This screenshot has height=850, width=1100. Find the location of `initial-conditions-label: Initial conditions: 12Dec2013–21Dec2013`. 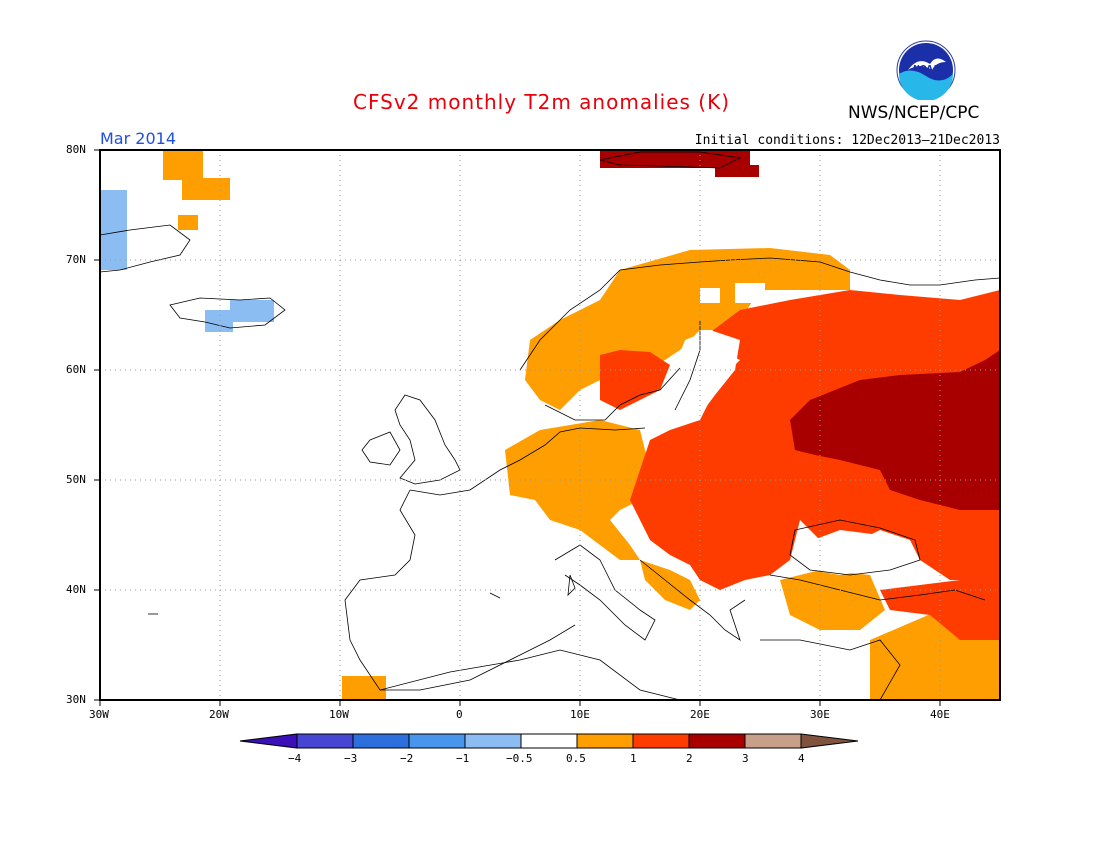

initial-conditions-label: Initial conditions: 12Dec2013–21Dec2013 is located at coordinates (847, 140).